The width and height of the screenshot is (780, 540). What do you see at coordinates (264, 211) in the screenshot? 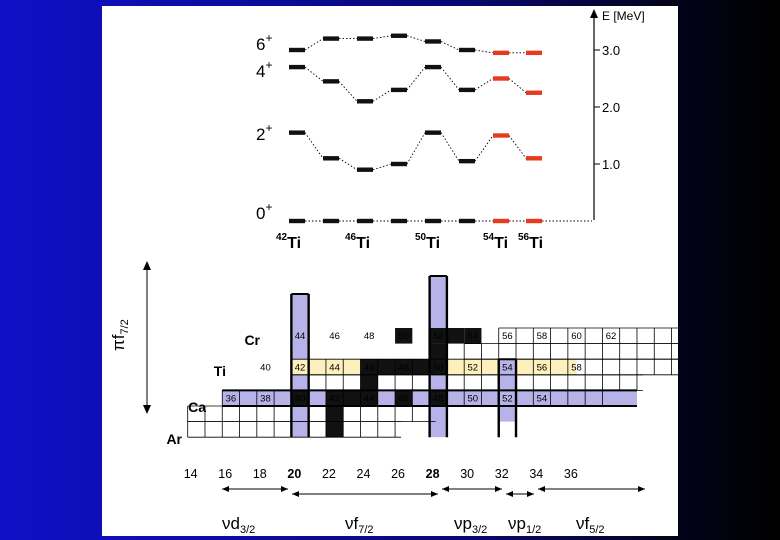
I see `spin-label-0: 0+` at bounding box center [264, 211].